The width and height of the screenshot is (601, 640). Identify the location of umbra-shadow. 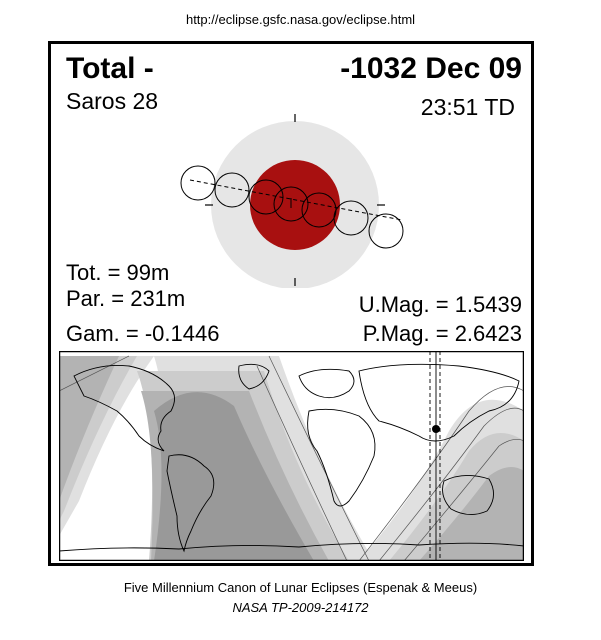
(295, 205).